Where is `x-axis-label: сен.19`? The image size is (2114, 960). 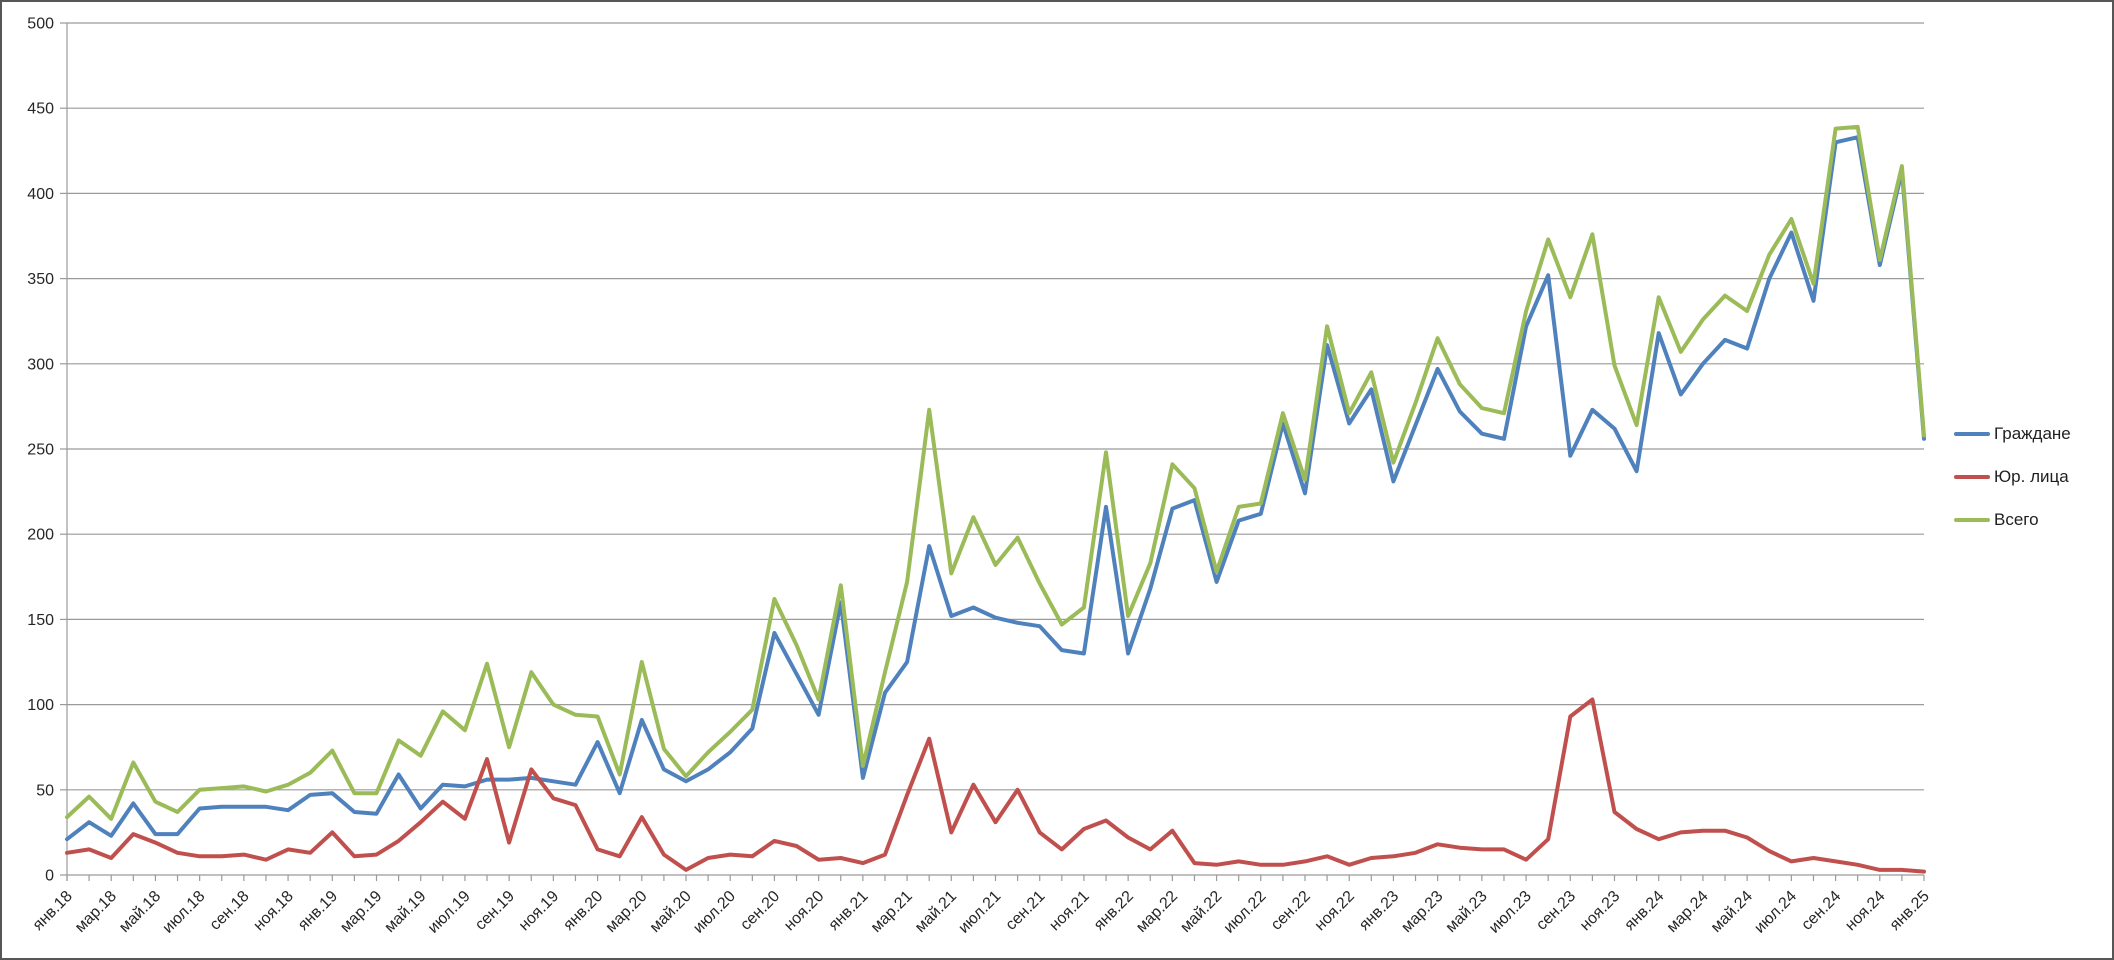 x-axis-label: сен.19 is located at coordinates (495, 911).